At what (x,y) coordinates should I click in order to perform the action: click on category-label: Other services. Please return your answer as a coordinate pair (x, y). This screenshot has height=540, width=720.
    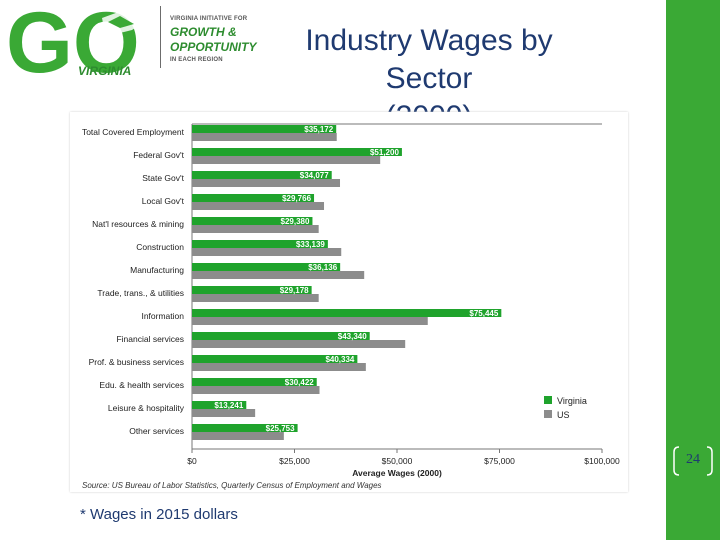
    Looking at the image, I should click on (156, 431).